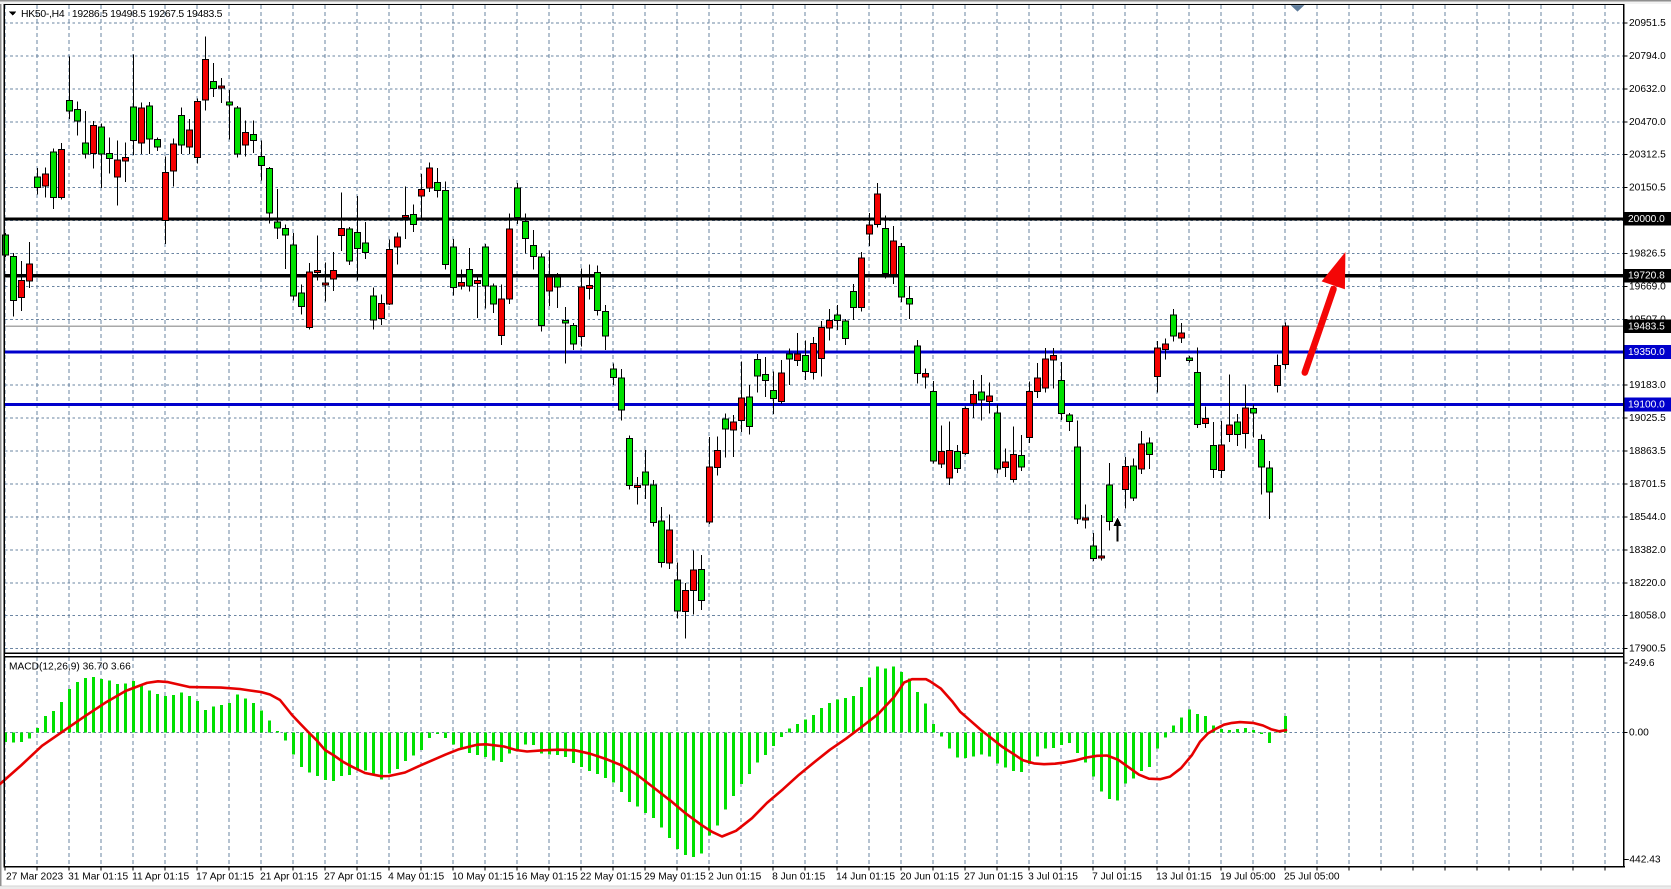  What do you see at coordinates (225, 877) in the screenshot?
I see `svg-text: 17 Apr 01:15` at bounding box center [225, 877].